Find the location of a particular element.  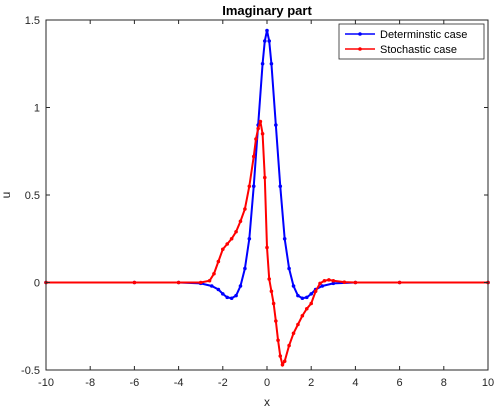

y-tick-label: 1 is located at coordinates (37, 109).